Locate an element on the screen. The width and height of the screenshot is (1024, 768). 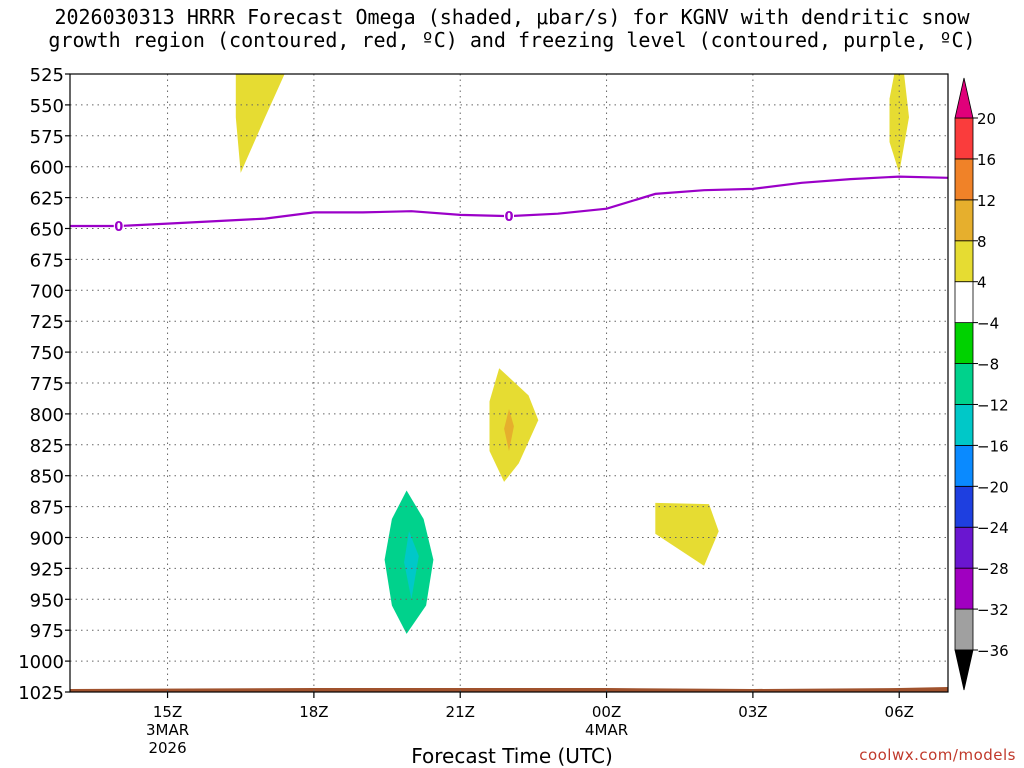
y-tick-label-650: 650 is located at coordinates (47, 230).